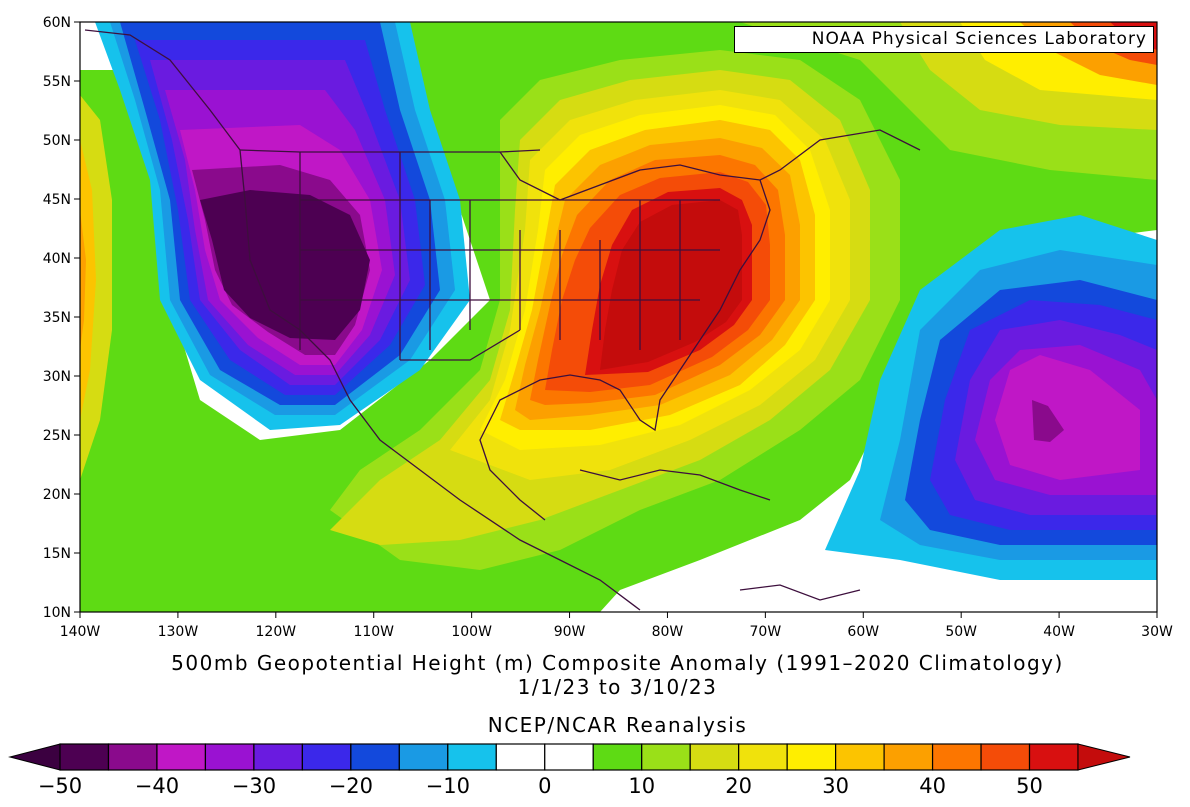  Describe the element at coordinates (1157, 632) in the screenshot. I see `lon-tick-label: 30W` at that location.